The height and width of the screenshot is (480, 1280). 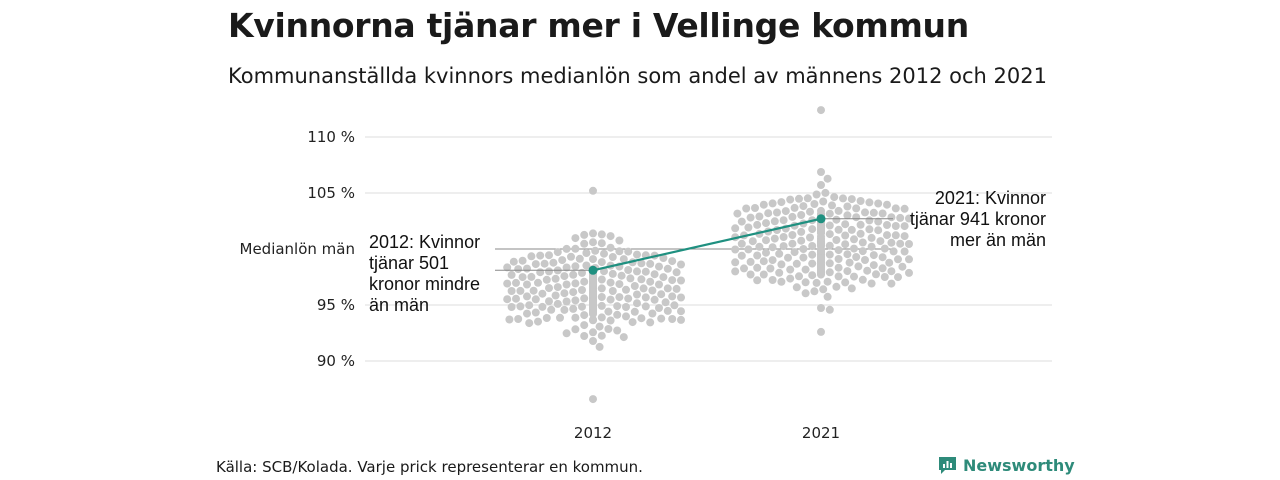 What do you see at coordinates (821, 433) in the screenshot?
I see `x-tick-label: 2021` at bounding box center [821, 433].